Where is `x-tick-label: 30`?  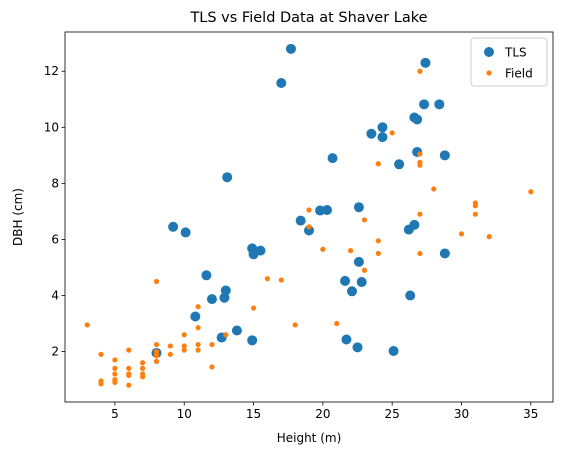
x-tick-label: 30 is located at coordinates (461, 414).